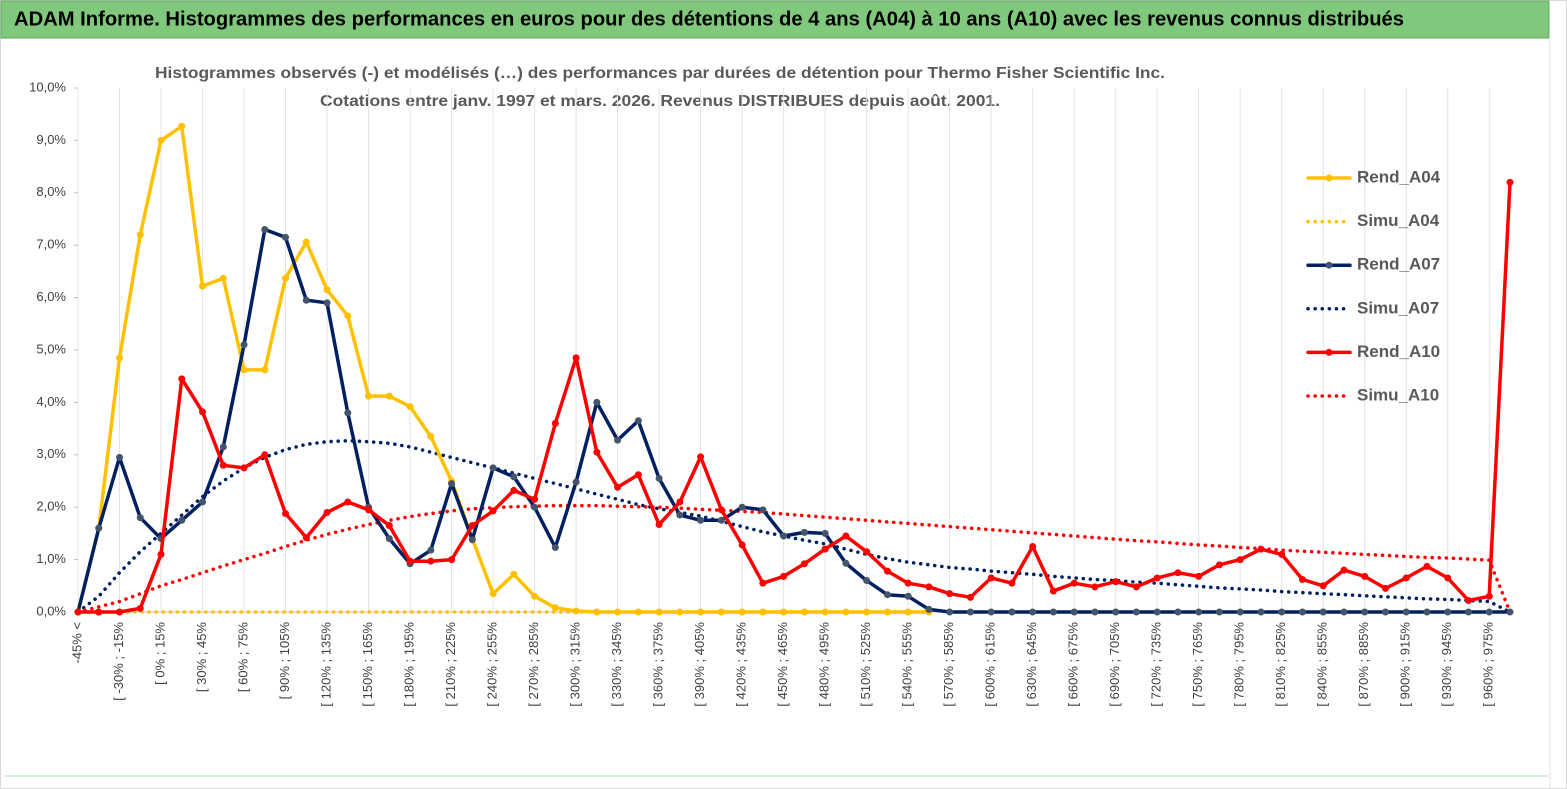 The height and width of the screenshot is (789, 1567). Describe the element at coordinates (51, 296) in the screenshot. I see `y-tick-label: 6,0%` at that location.